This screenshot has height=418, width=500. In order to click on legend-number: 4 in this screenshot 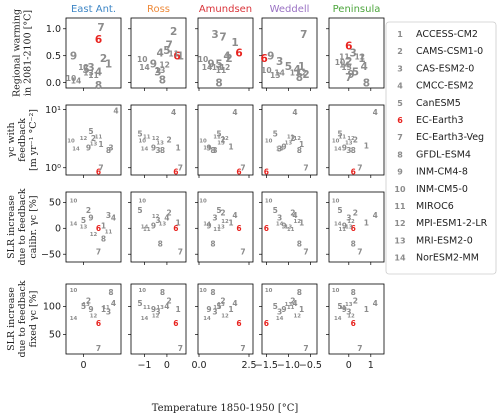, I will do `click(400, 86)`.